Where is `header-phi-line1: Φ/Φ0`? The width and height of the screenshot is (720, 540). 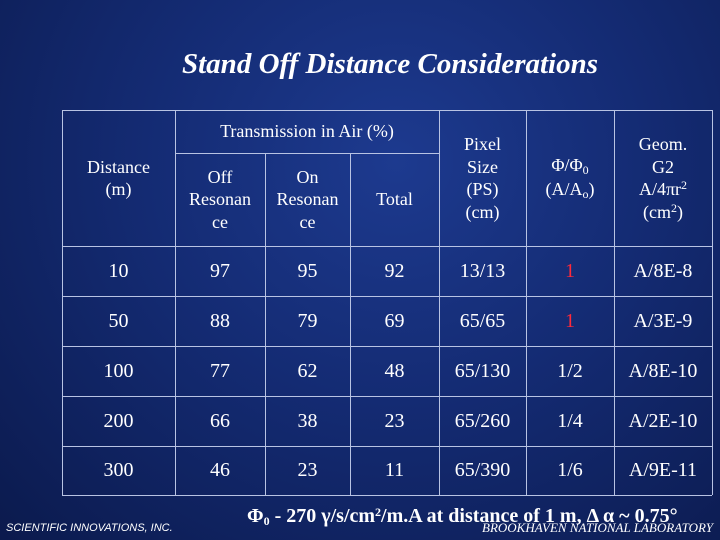
header-phi-line1: Φ/Φ0 is located at coordinates (569, 166).